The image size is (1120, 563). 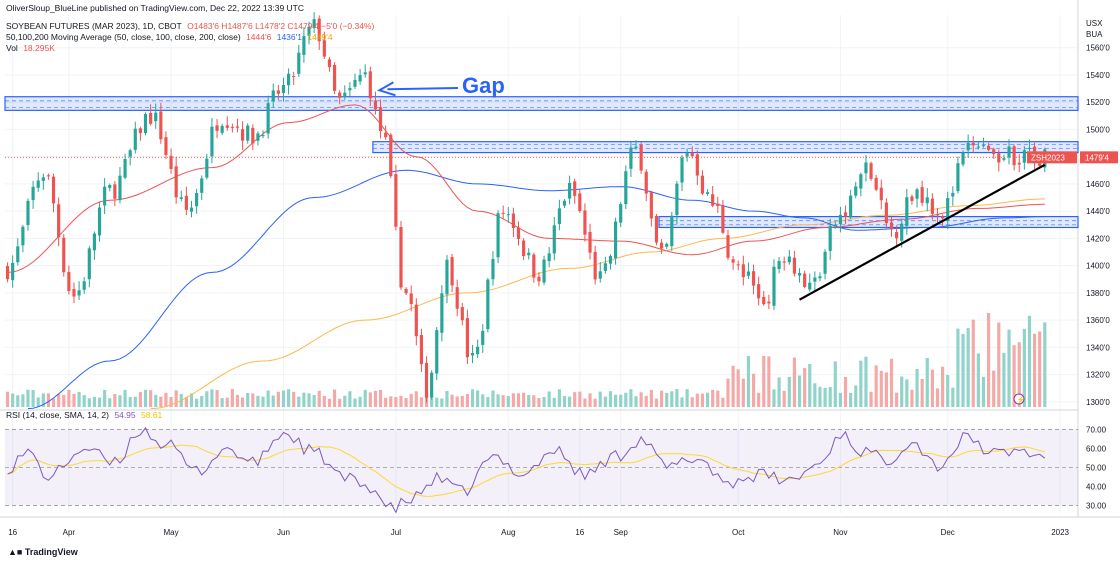 What do you see at coordinates (39, 48) in the screenshot?
I see `volume-value: 18.295K` at bounding box center [39, 48].